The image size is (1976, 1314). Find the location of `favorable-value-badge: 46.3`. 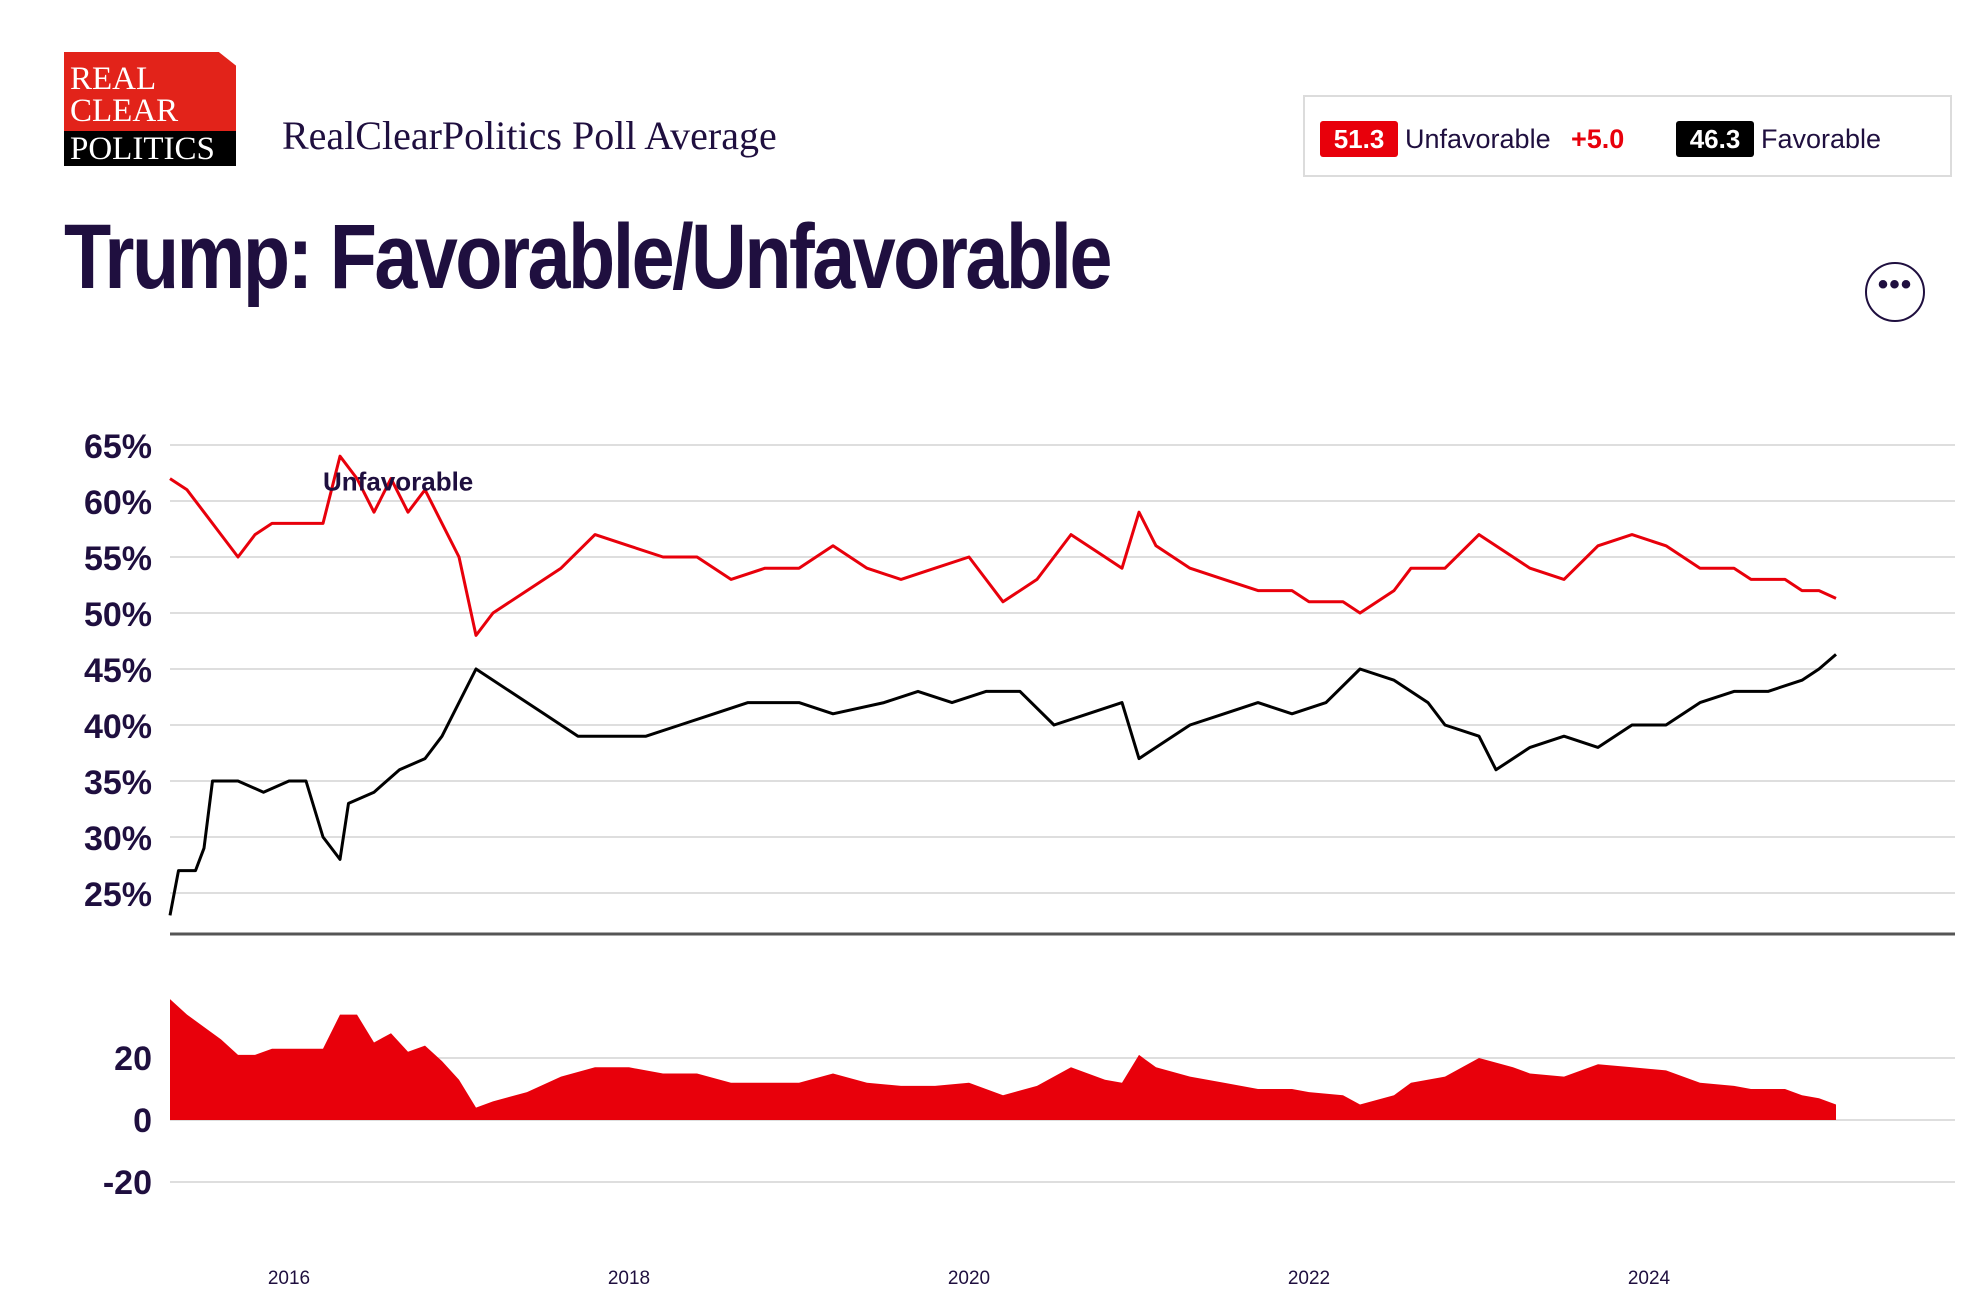

favorable-value-badge: 46.3 is located at coordinates (1715, 139).